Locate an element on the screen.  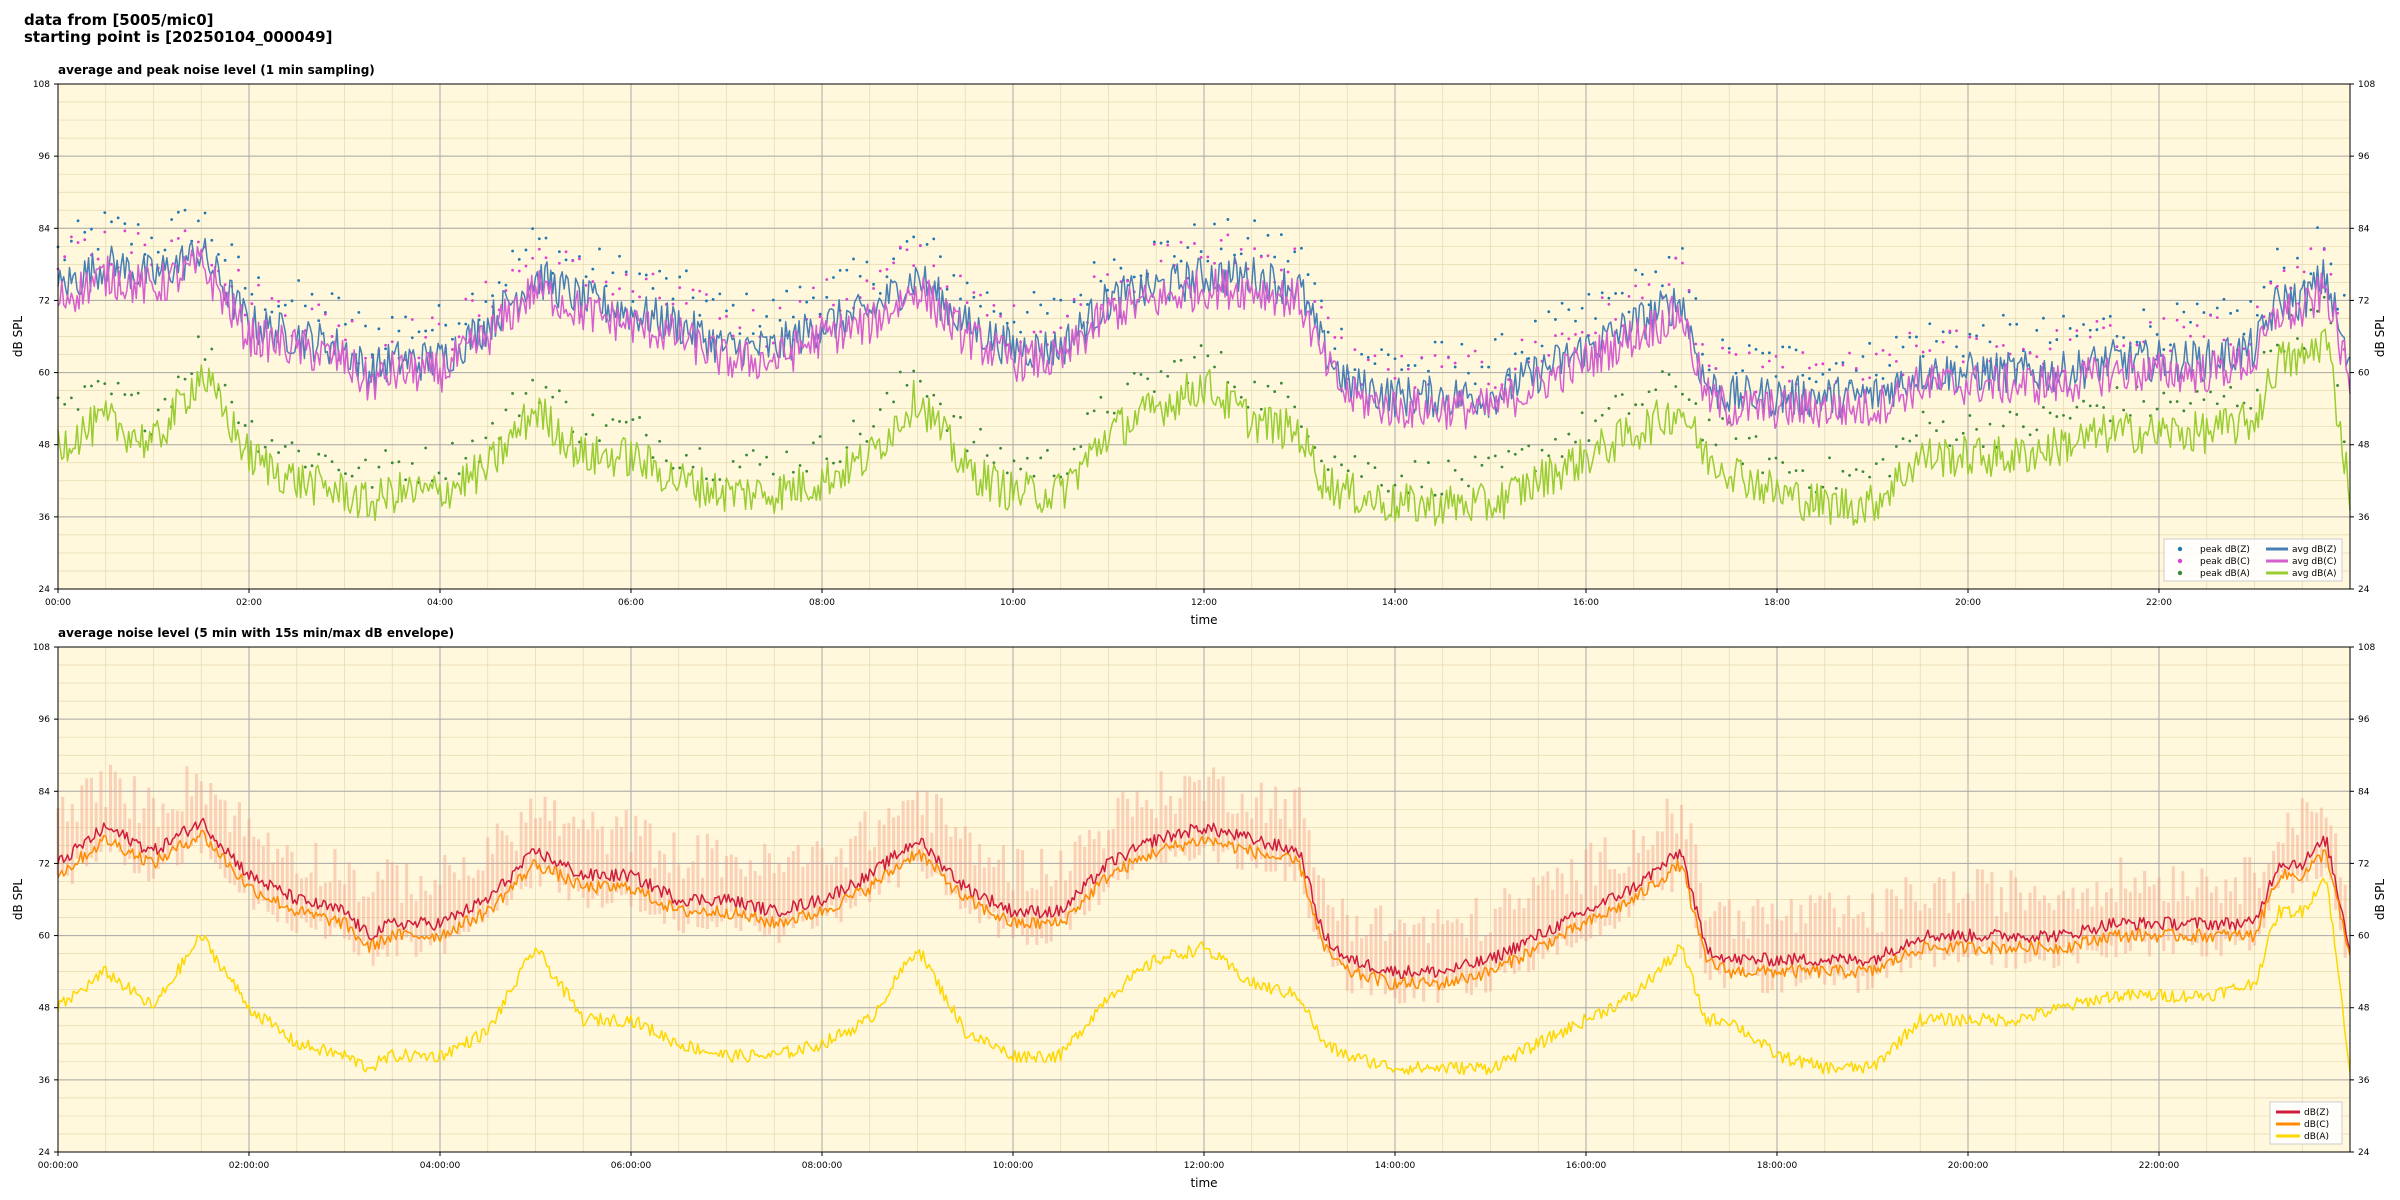
series-line-avg-db-c- is located at coordinates (1204, 337).